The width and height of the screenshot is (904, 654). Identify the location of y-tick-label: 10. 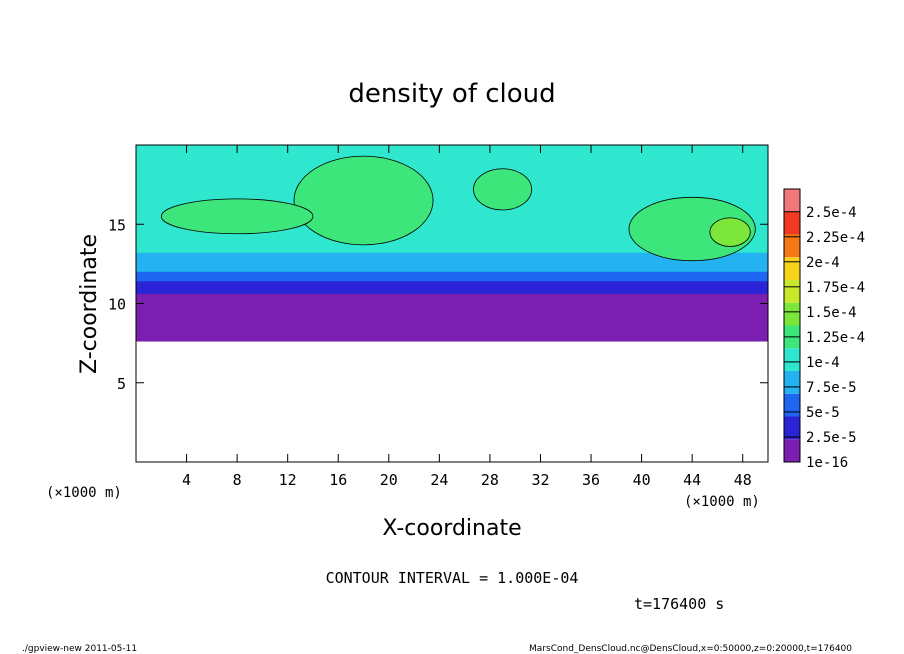
(117, 305).